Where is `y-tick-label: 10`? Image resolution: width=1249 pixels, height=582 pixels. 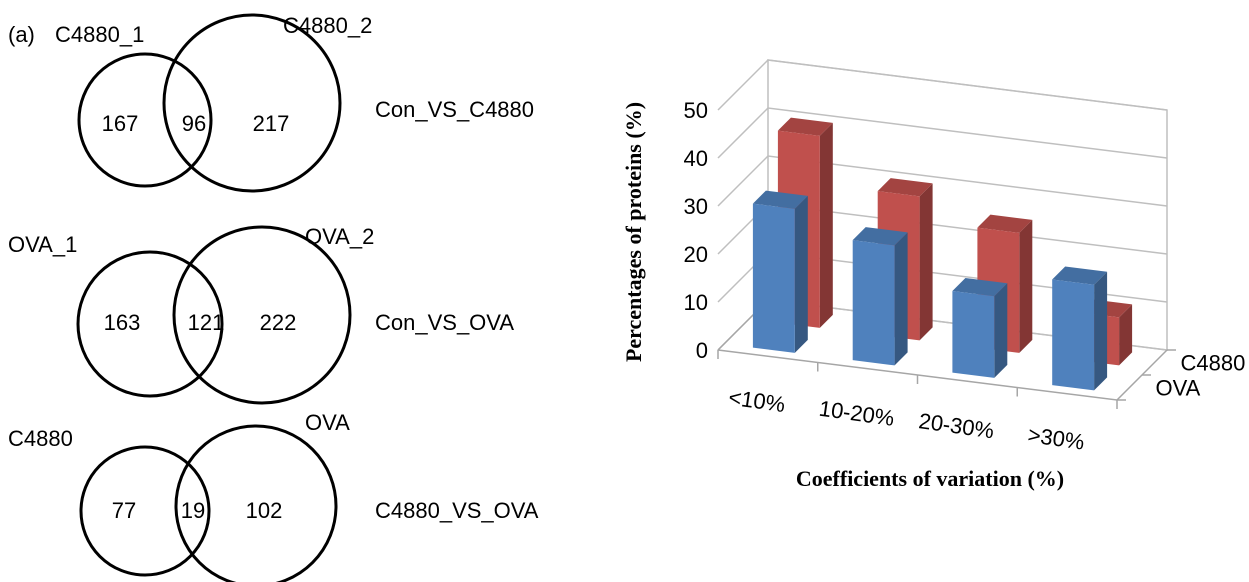
y-tick-label: 10 is located at coordinates (696, 302).